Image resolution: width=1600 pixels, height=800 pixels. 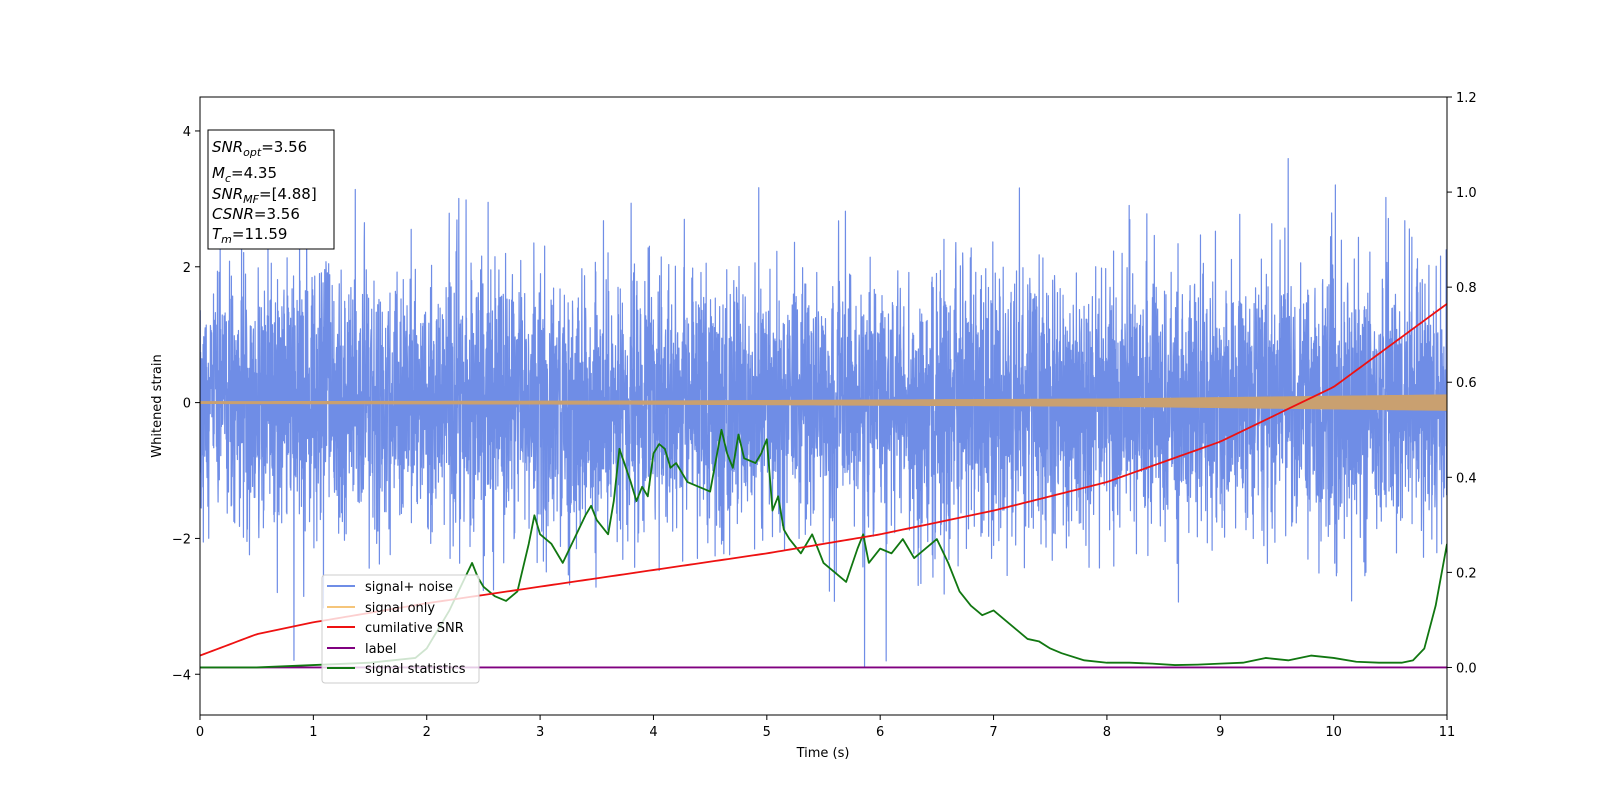 I want to click on x-tick-label: 5, so click(x=767, y=732).